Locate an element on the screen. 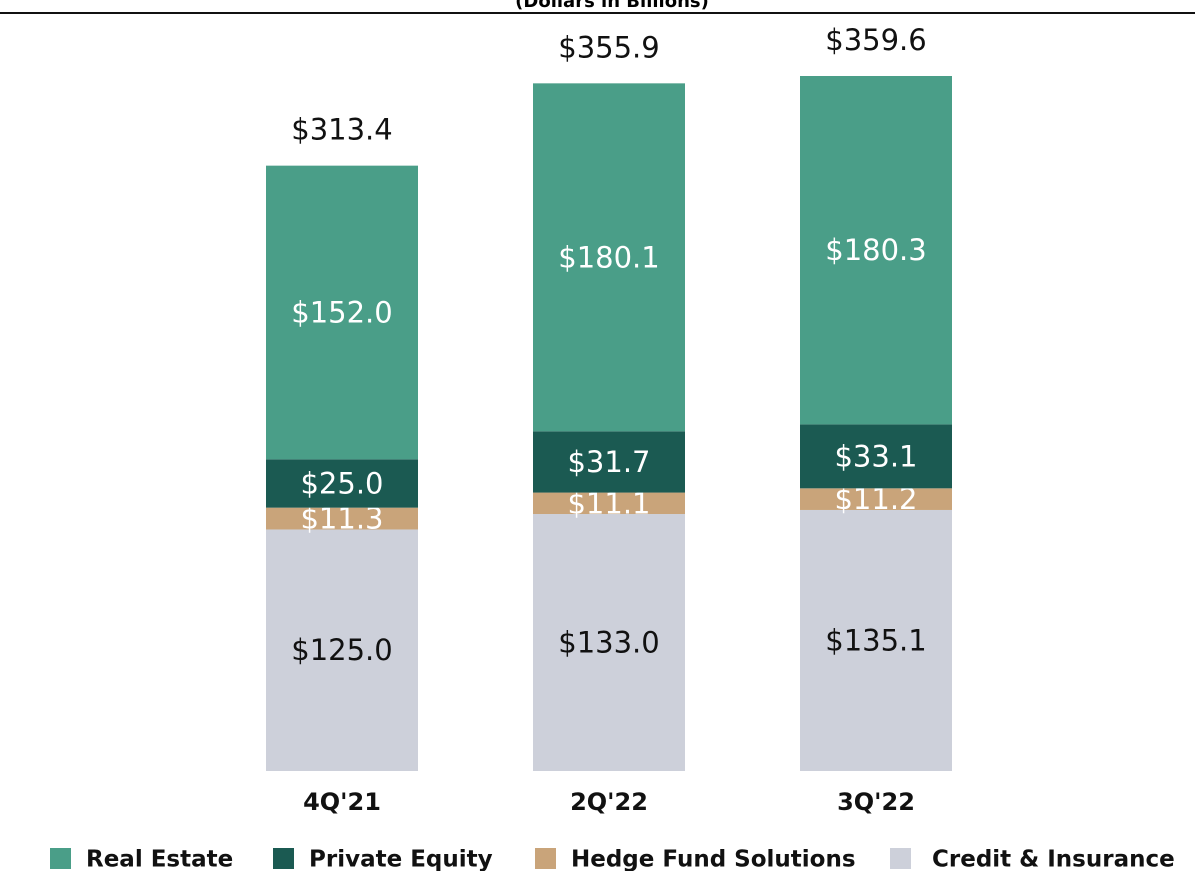  value-label: $25.0 is located at coordinates (341, 483).